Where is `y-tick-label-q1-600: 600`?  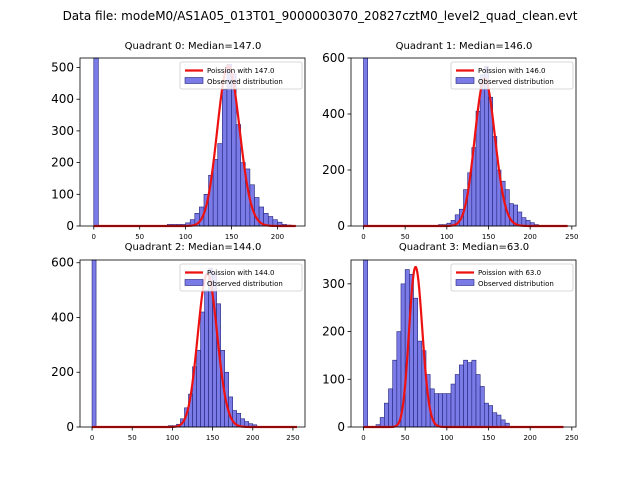 y-tick-label-q1-600: 600 is located at coordinates (333, 58).